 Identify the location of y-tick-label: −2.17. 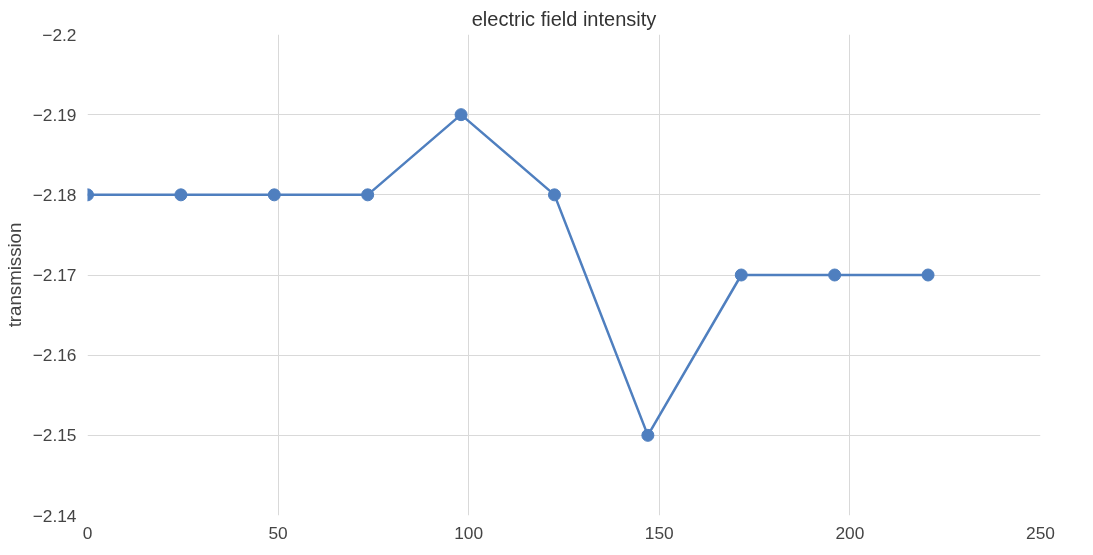
(54, 275).